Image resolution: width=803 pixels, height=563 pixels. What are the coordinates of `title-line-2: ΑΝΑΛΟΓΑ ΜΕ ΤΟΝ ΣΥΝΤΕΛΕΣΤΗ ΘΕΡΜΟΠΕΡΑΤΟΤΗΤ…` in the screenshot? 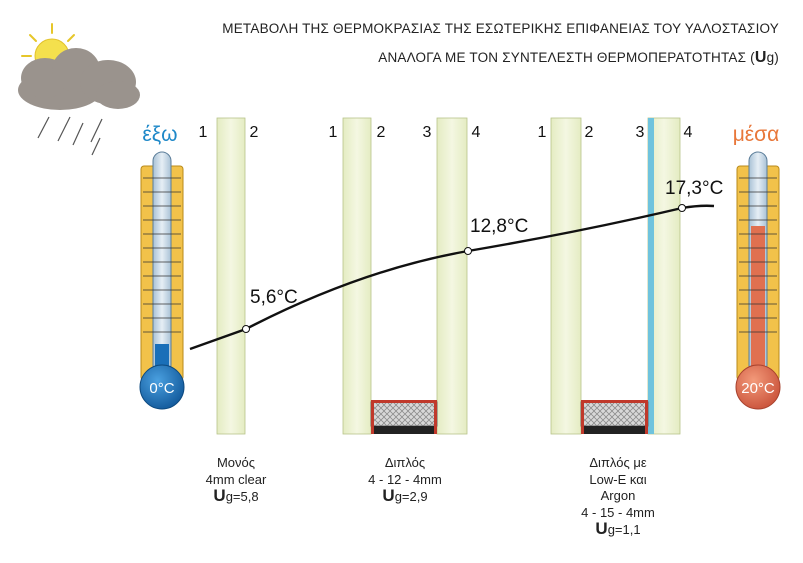 It's located at (578, 58).